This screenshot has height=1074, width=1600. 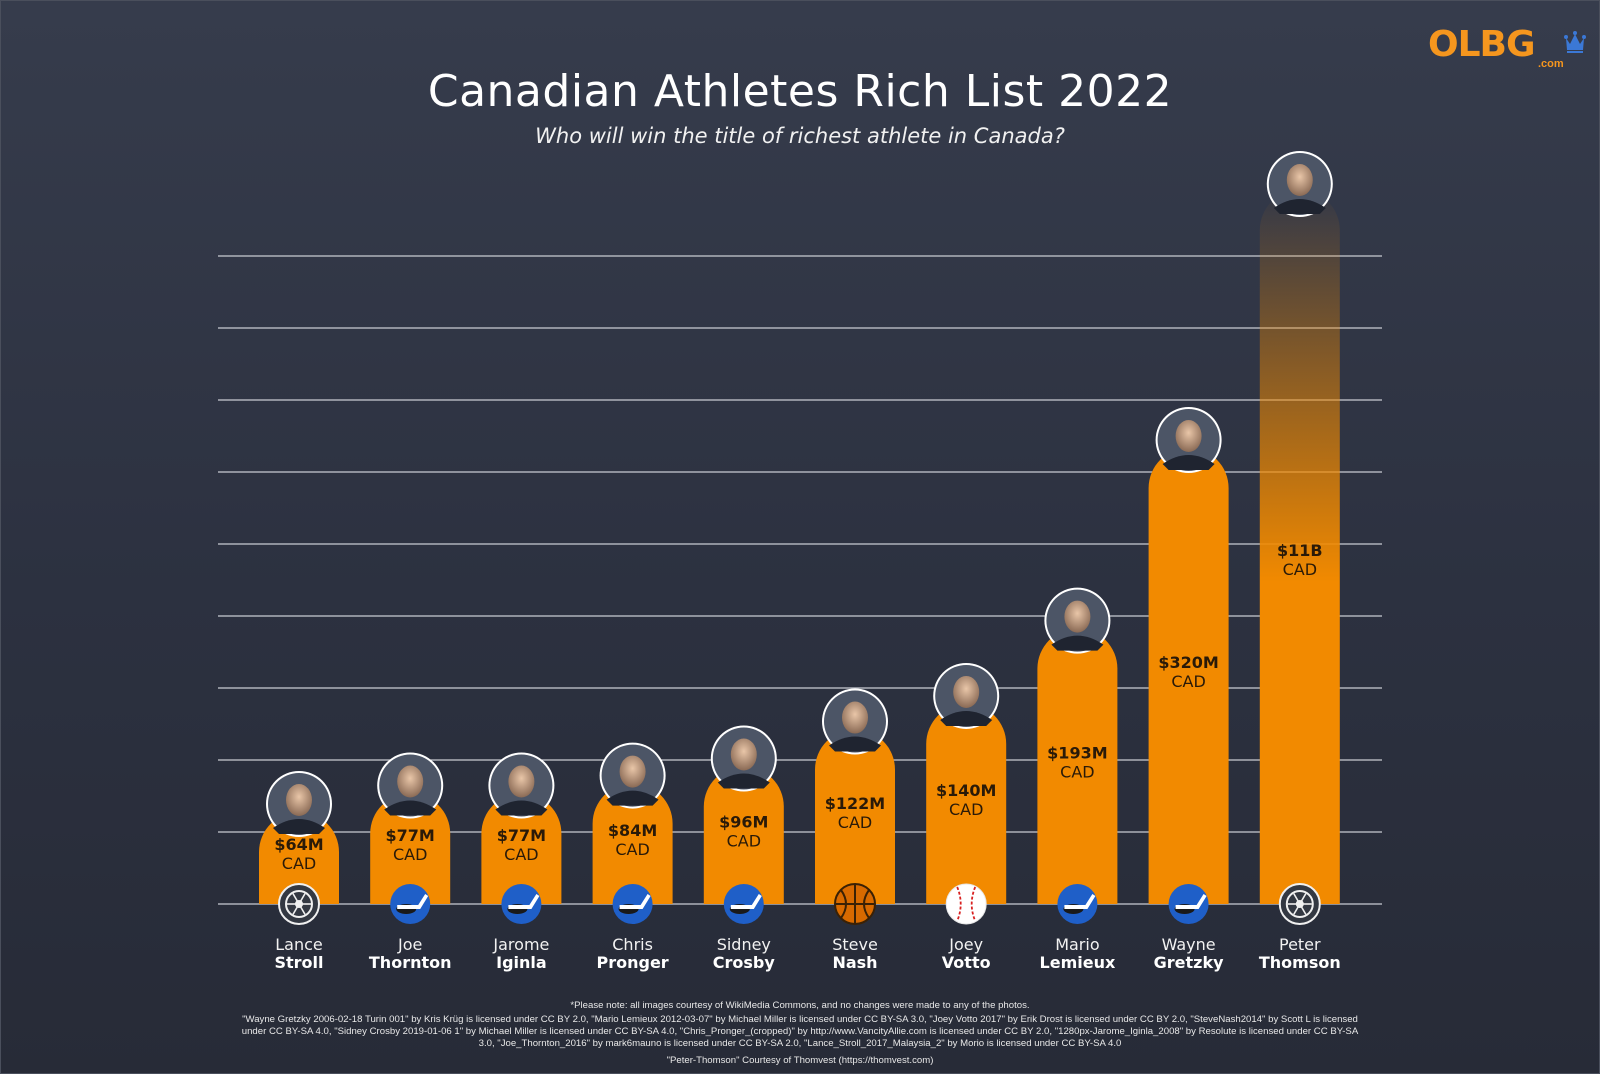 I want to click on athlete-last-name: Crosby, so click(x=744, y=962).